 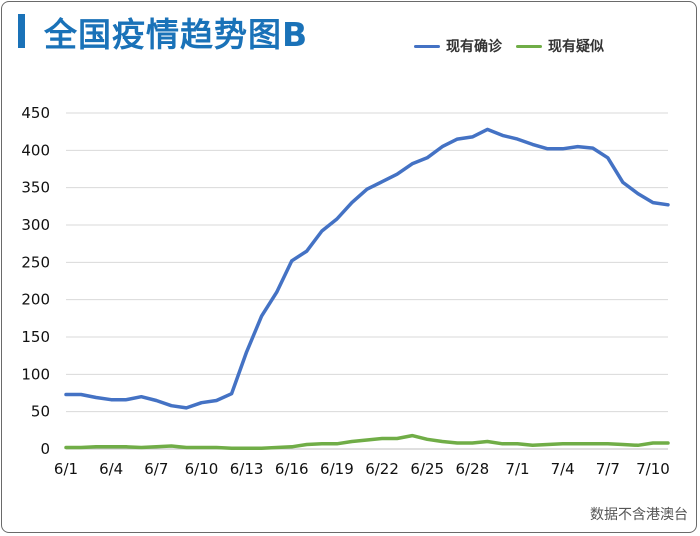 What do you see at coordinates (21, 31) in the screenshot?
I see `title-accent-bar` at bounding box center [21, 31].